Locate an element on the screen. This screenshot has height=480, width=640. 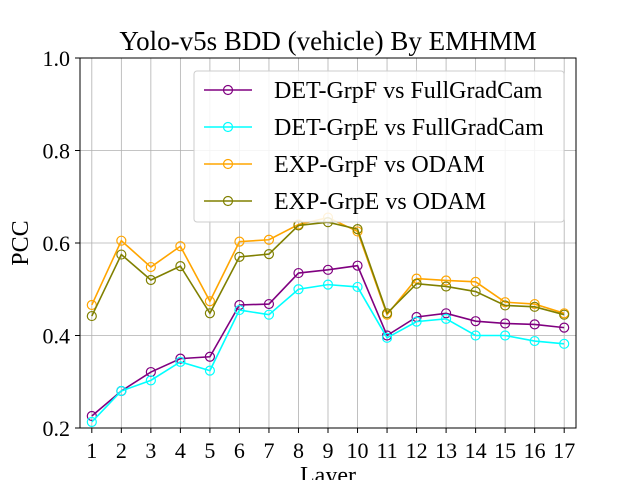
legend-label: DET-GrpF vs FullGradCam is located at coordinates (408, 91).